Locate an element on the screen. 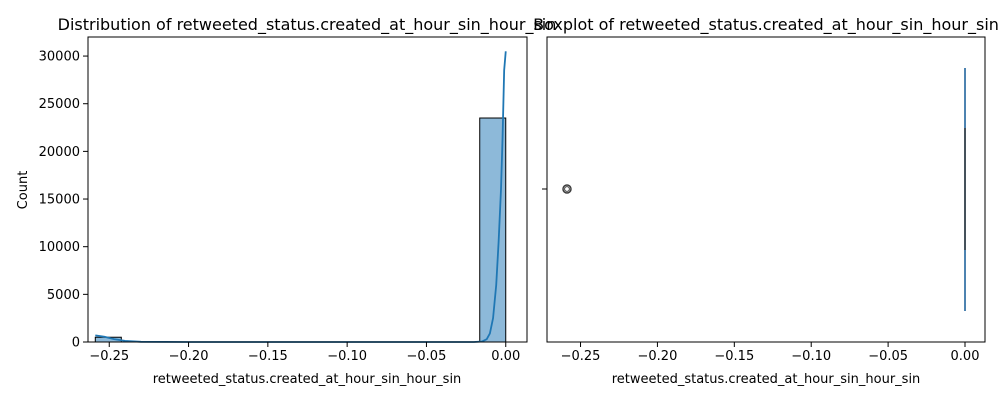 Image resolution: width=1000 pixels, height=400 pixels. histogram-y-tick-label: 15000 is located at coordinates (59, 200).